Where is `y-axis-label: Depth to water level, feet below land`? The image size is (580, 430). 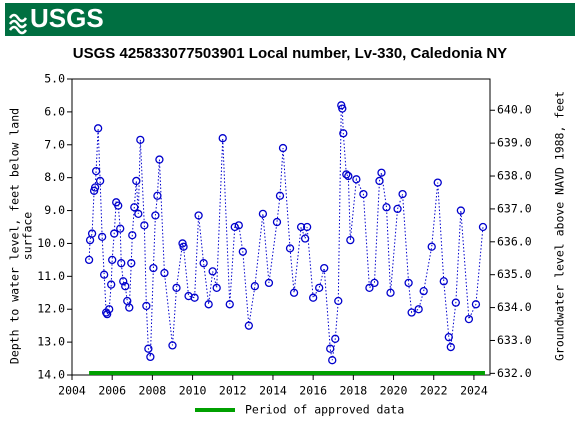
y-axis-label: Depth to water level, feet below land is located at coordinates (15, 236).